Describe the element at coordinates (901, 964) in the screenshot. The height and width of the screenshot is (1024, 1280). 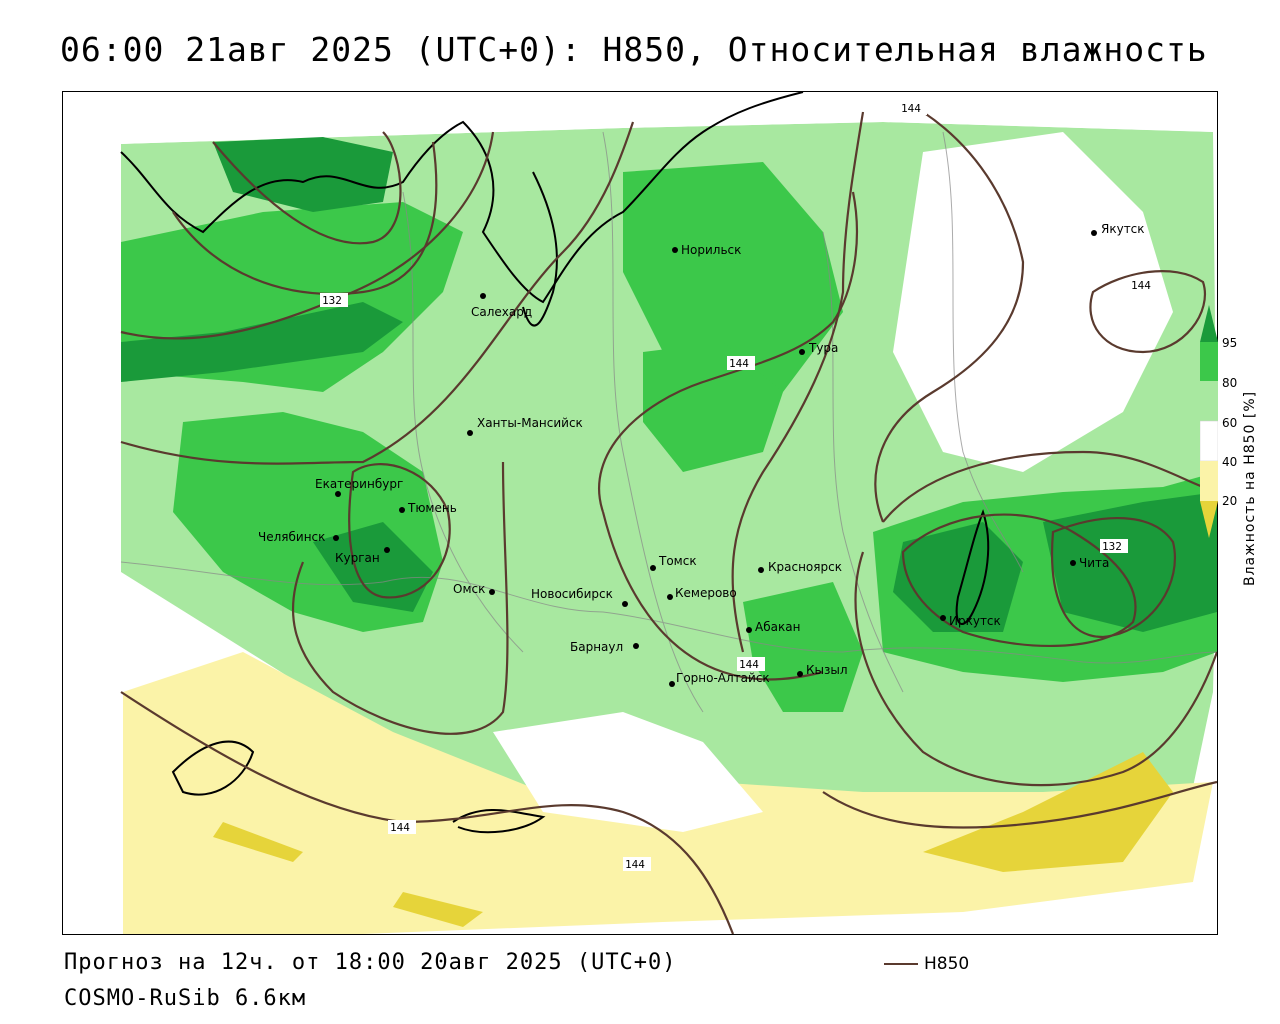
I see `contour-legend-line` at that location.